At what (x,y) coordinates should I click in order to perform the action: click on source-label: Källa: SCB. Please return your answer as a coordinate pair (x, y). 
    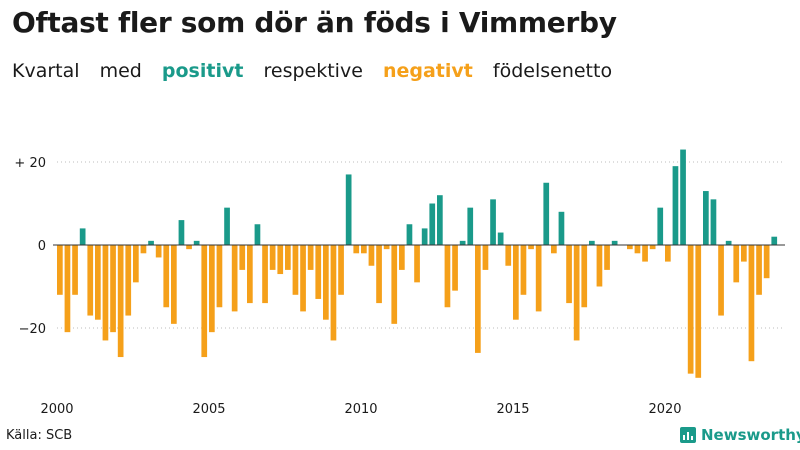
    Looking at the image, I should click on (39, 435).